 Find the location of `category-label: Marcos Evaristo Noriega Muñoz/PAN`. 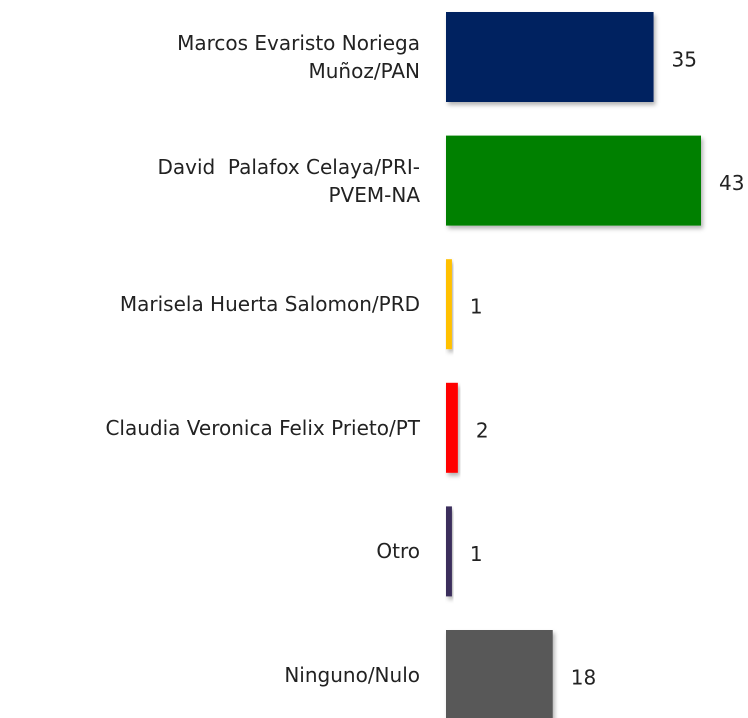

category-label: Marcos Evaristo Noriega Muñoz/PAN is located at coordinates (298, 57).